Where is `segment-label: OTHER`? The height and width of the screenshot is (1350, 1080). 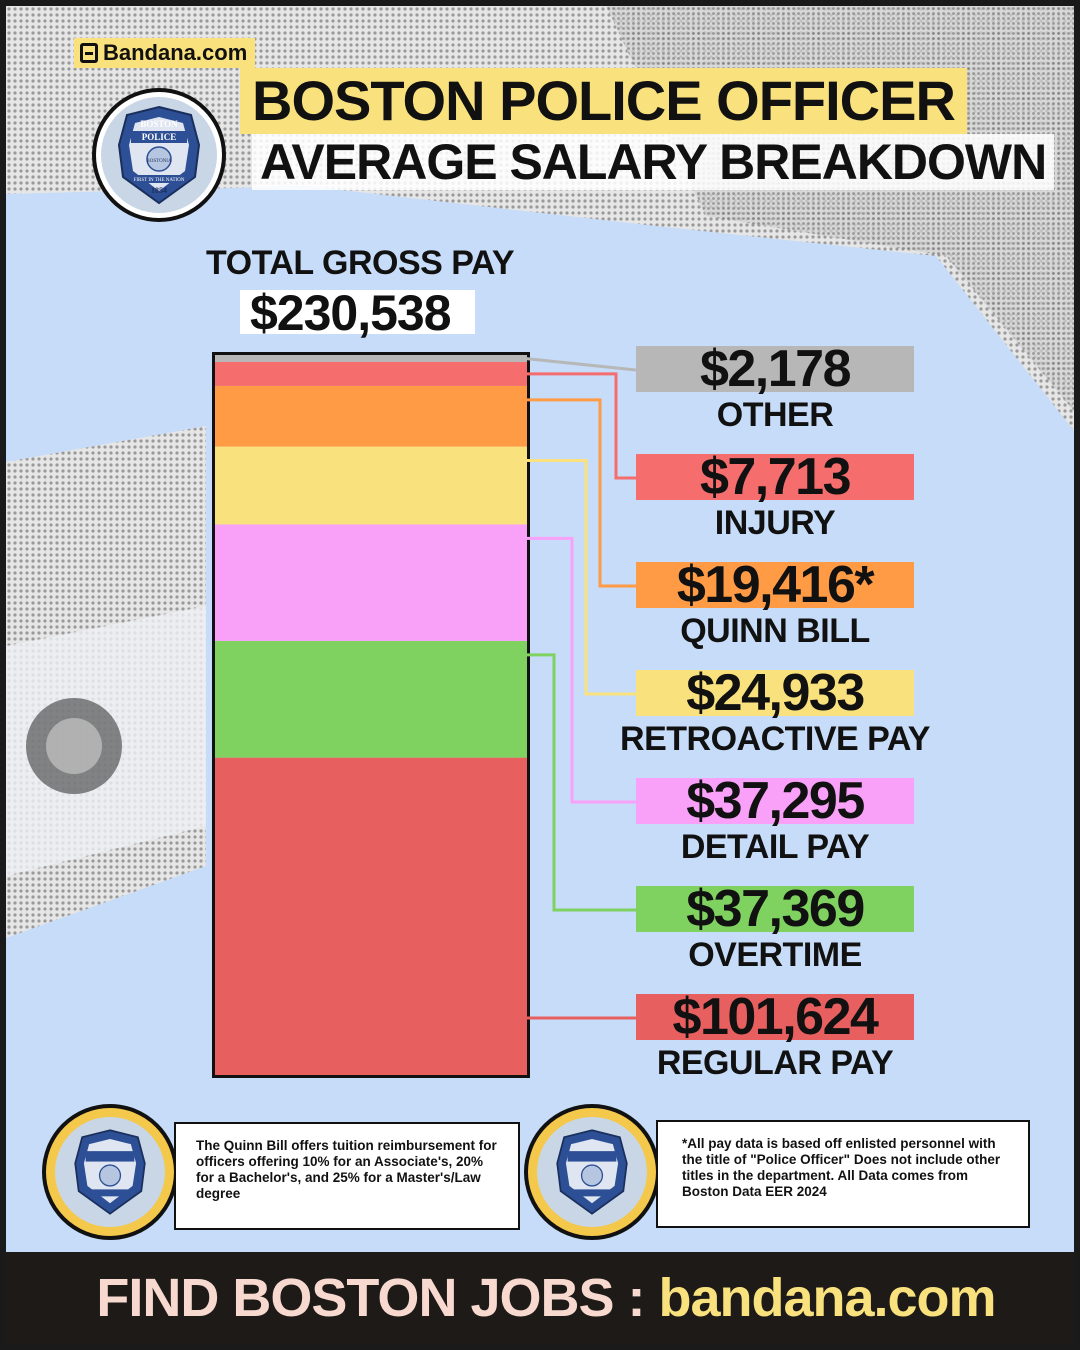
segment-label: OTHER is located at coordinates (775, 415).